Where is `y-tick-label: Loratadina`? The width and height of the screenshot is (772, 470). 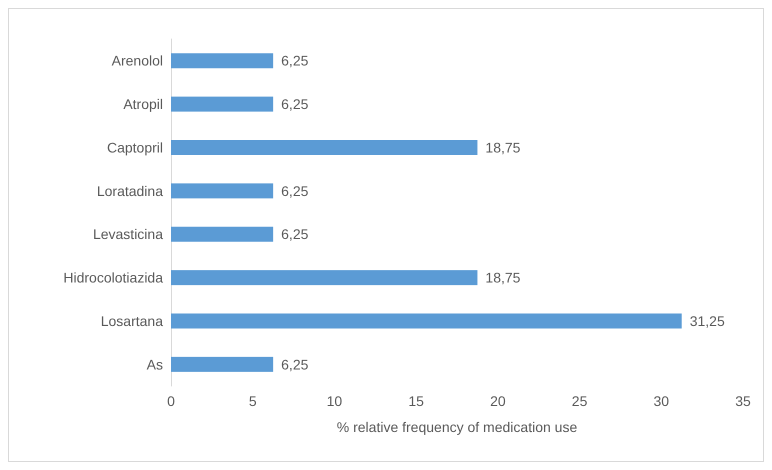 y-tick-label: Loratadina is located at coordinates (130, 190).